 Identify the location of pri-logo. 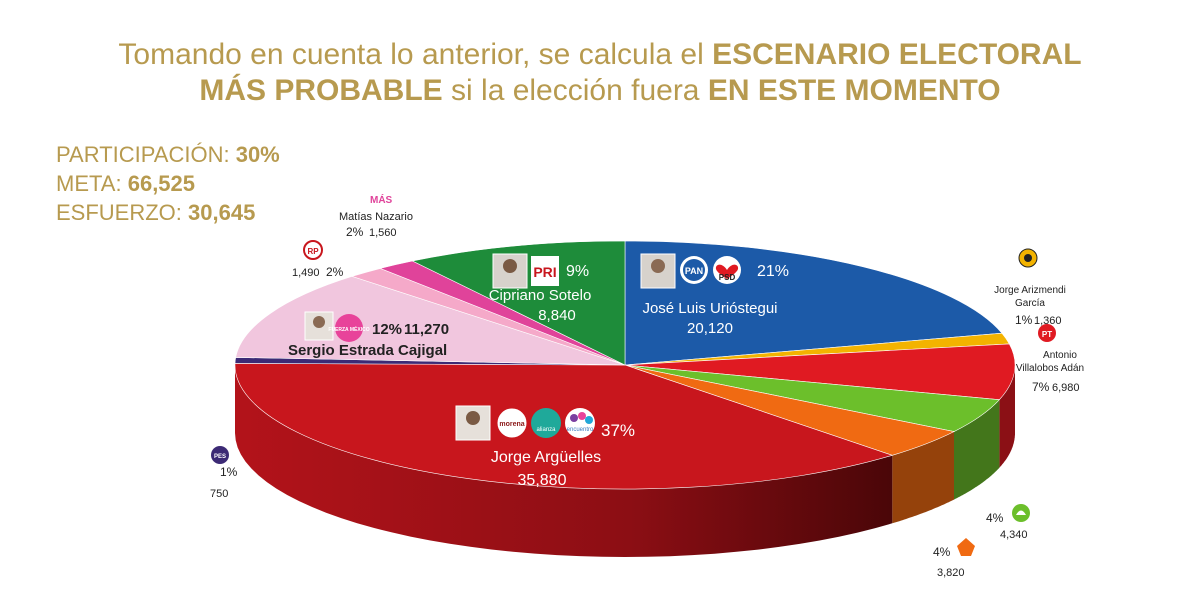
(545, 271).